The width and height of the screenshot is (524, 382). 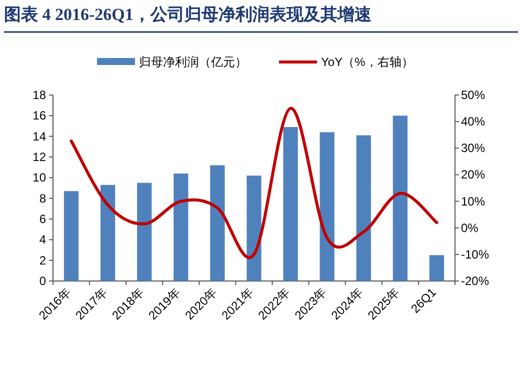 I want to click on y2-tick-label: 30%, so click(x=473, y=148).